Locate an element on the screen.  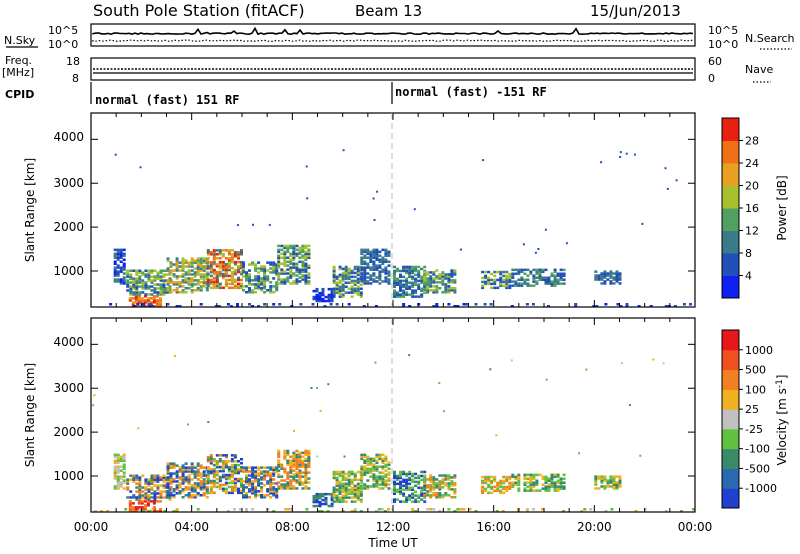
cpid-segment-2: normal (fast) -151 RF is located at coordinates (471, 92).